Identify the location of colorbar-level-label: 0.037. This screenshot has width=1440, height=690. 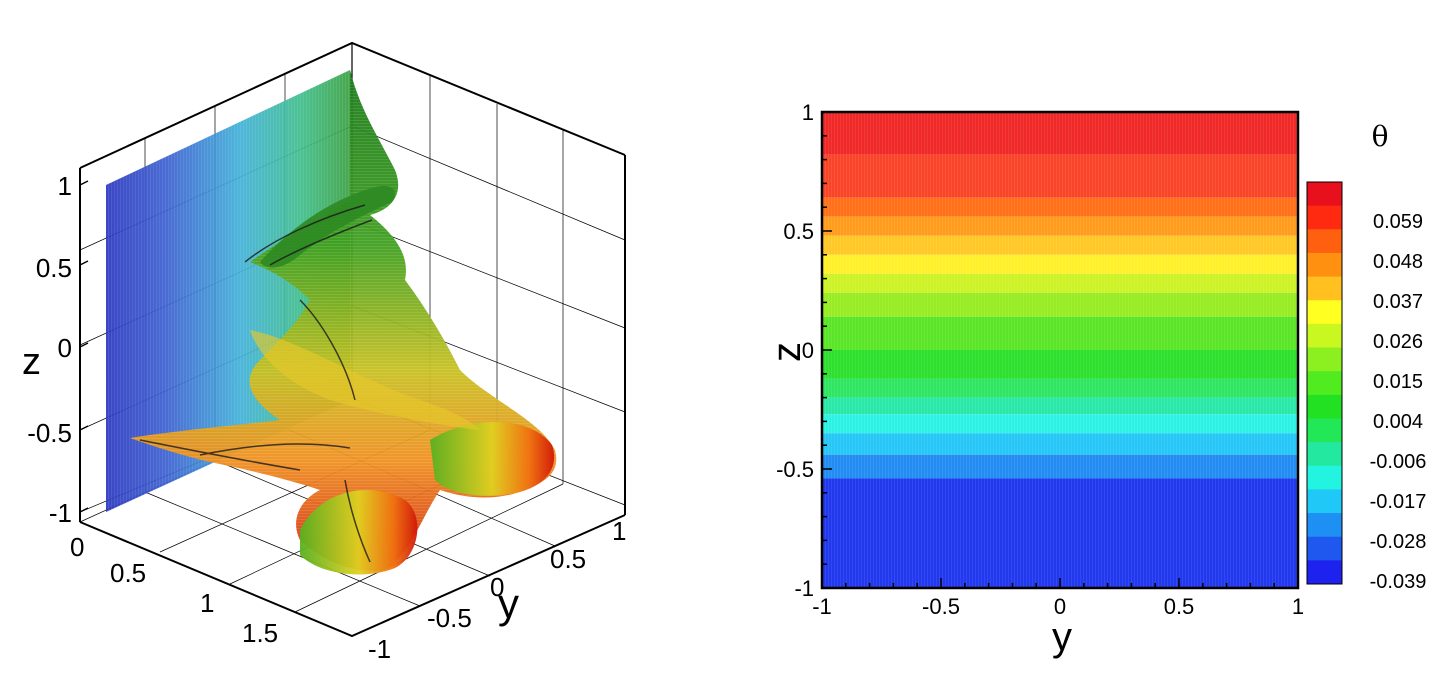
(1398, 302).